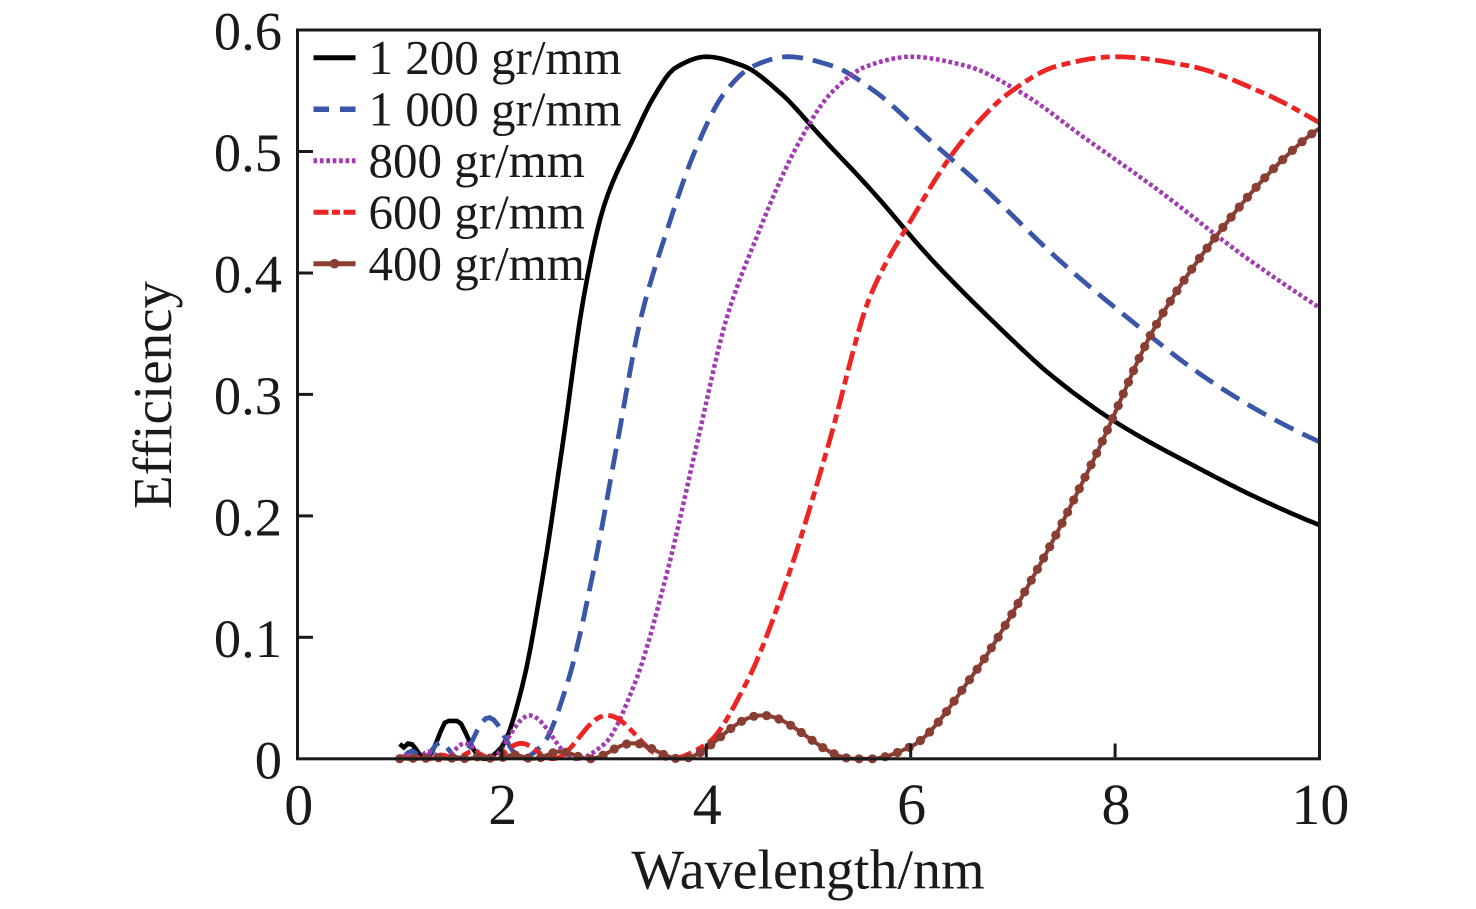 Image resolution: width=1476 pixels, height=909 pixels. What do you see at coordinates (707, 804) in the screenshot?
I see `svg-text: 4` at bounding box center [707, 804].